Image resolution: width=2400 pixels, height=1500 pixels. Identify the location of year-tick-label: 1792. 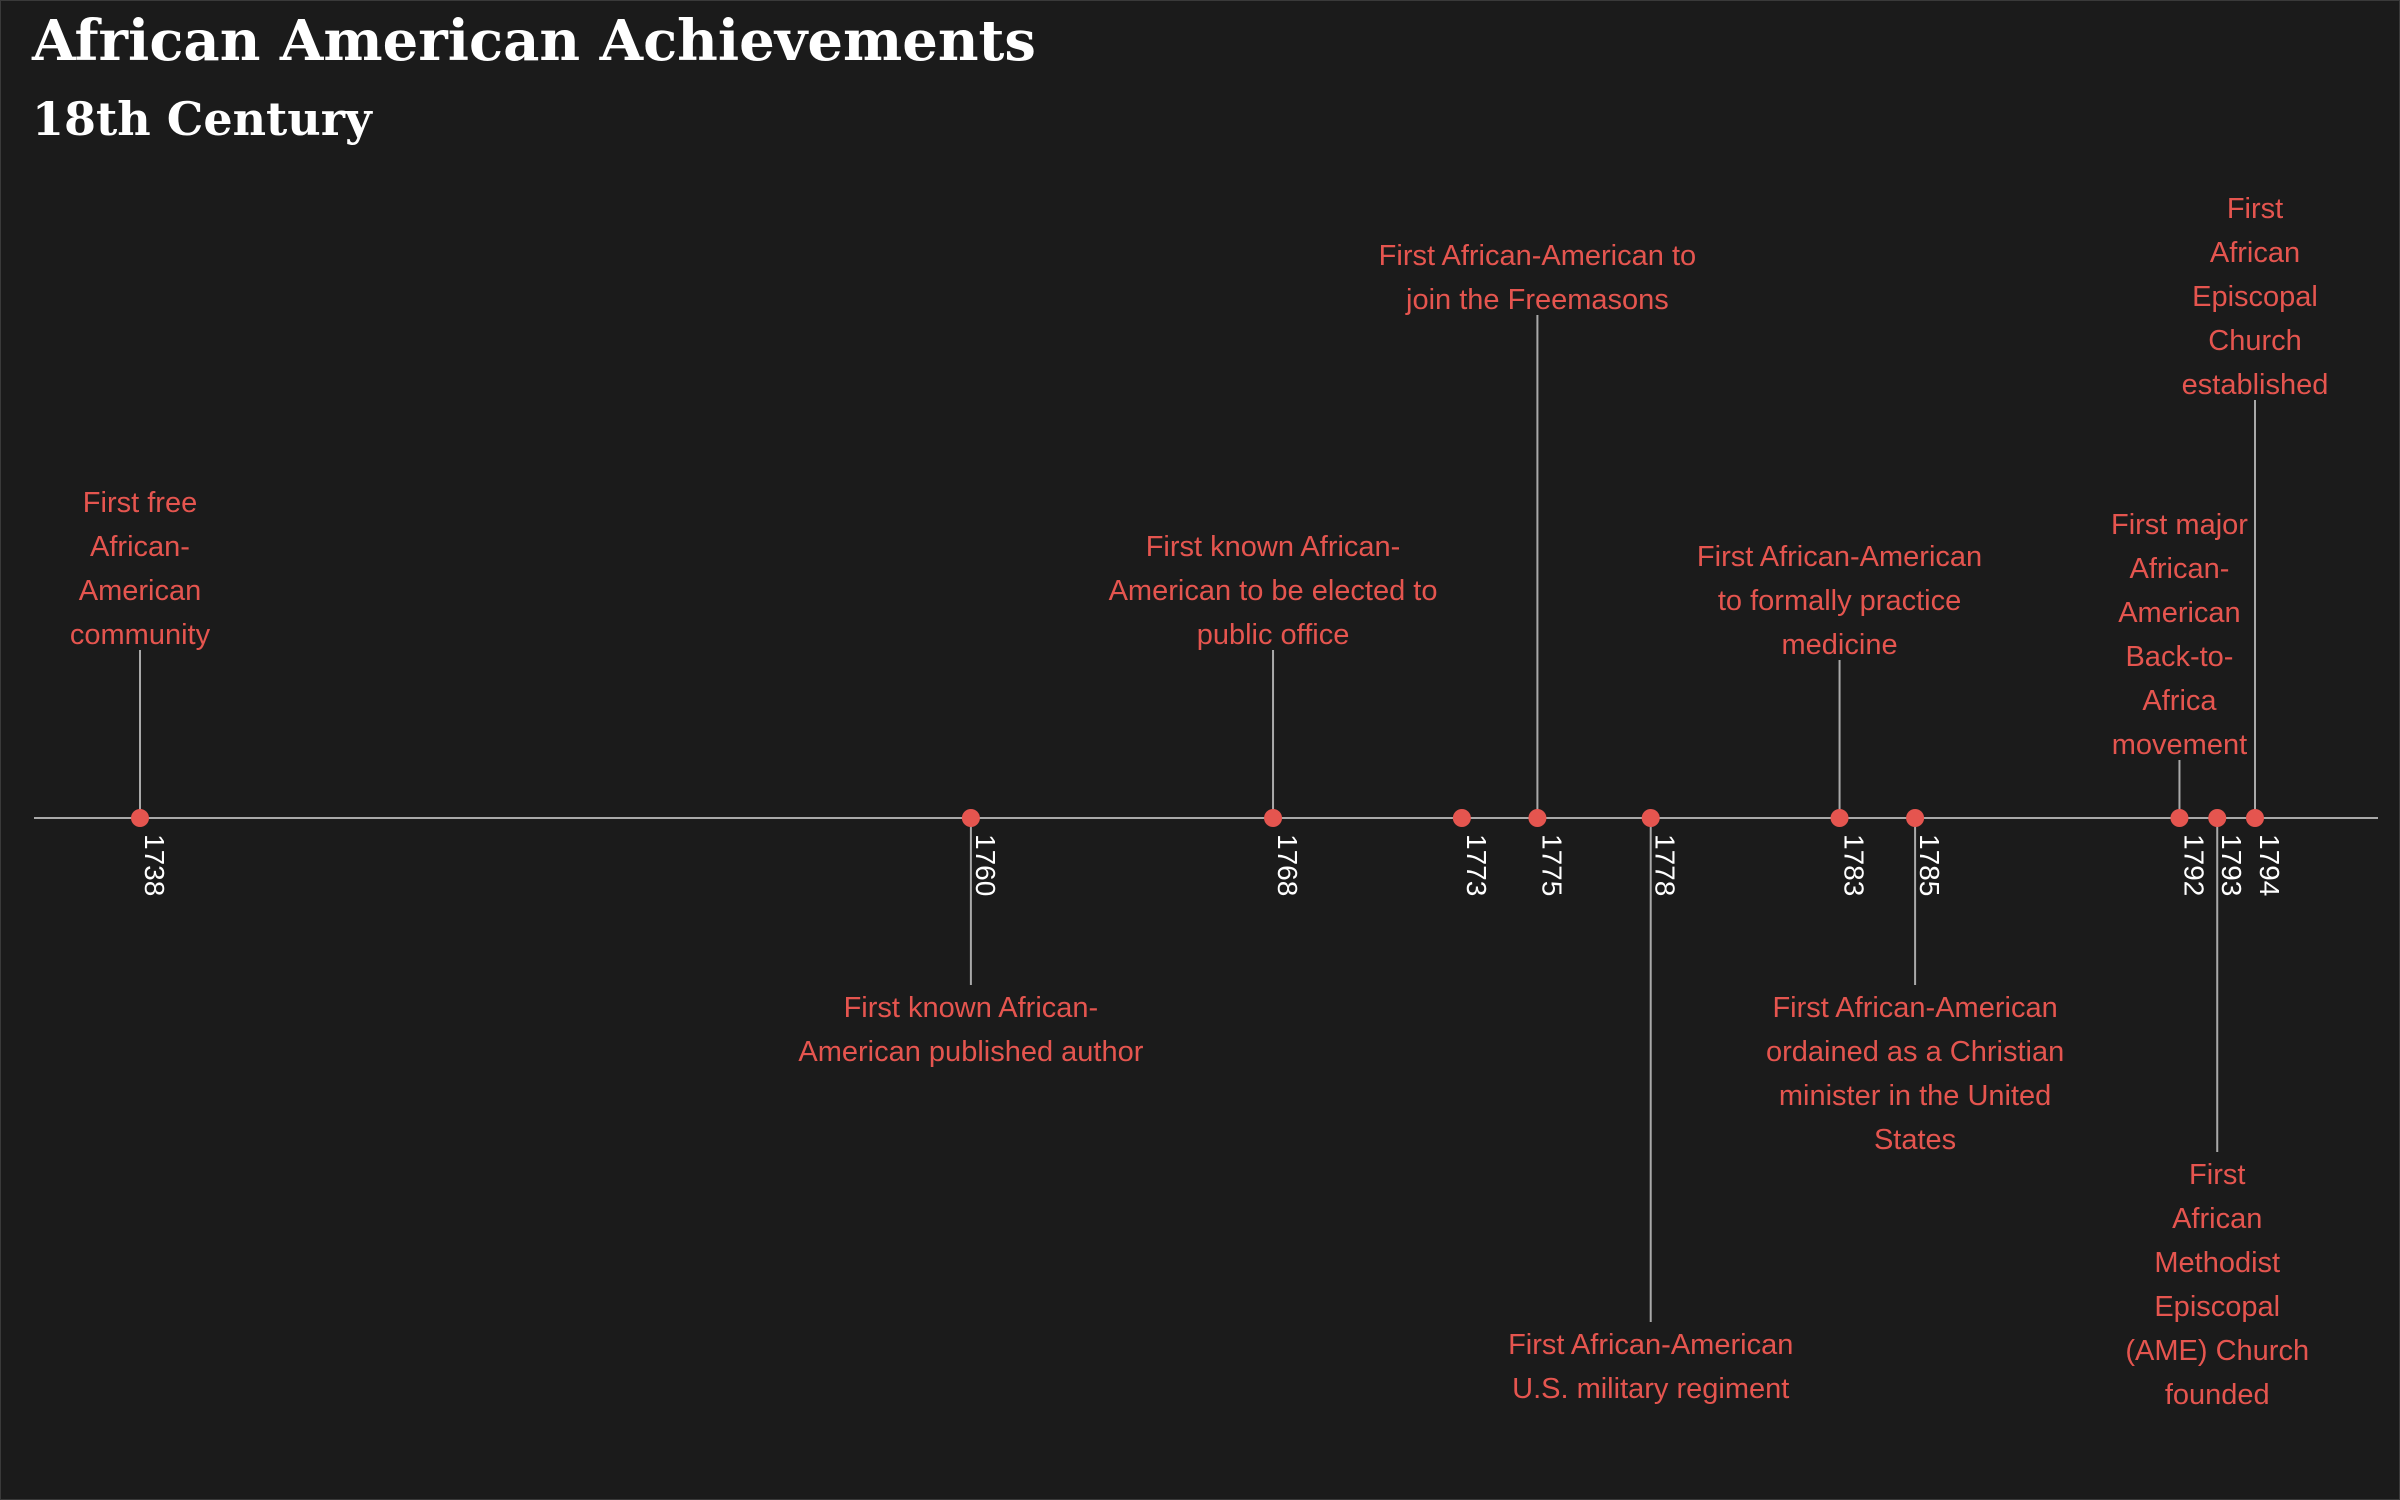
(2193, 865).